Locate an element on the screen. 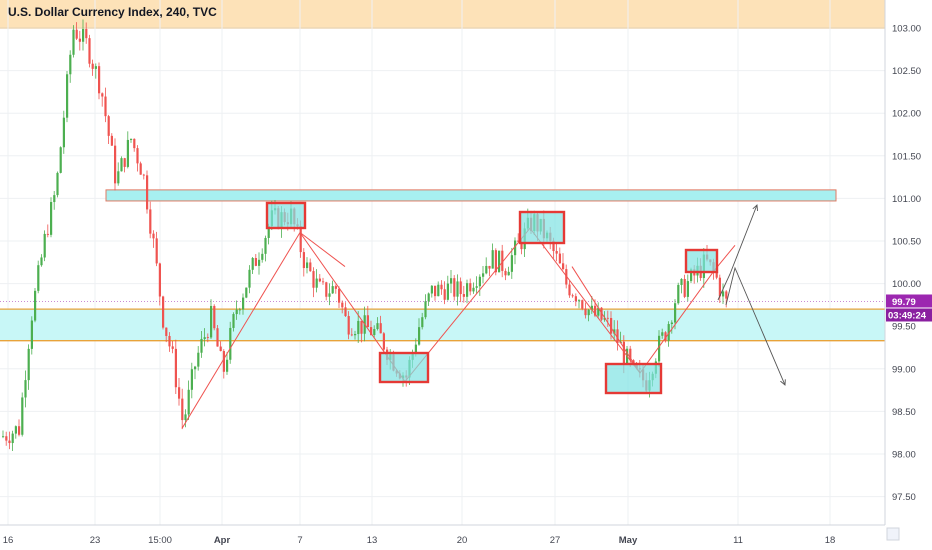 This screenshot has height=550, width=932. x-tick-label: 27 is located at coordinates (555, 540).